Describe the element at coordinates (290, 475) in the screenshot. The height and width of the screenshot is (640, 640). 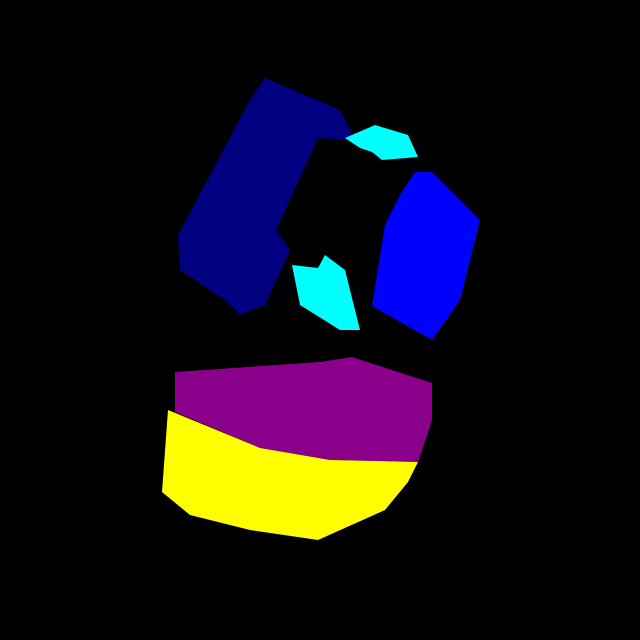
I see `yellow-region` at that location.